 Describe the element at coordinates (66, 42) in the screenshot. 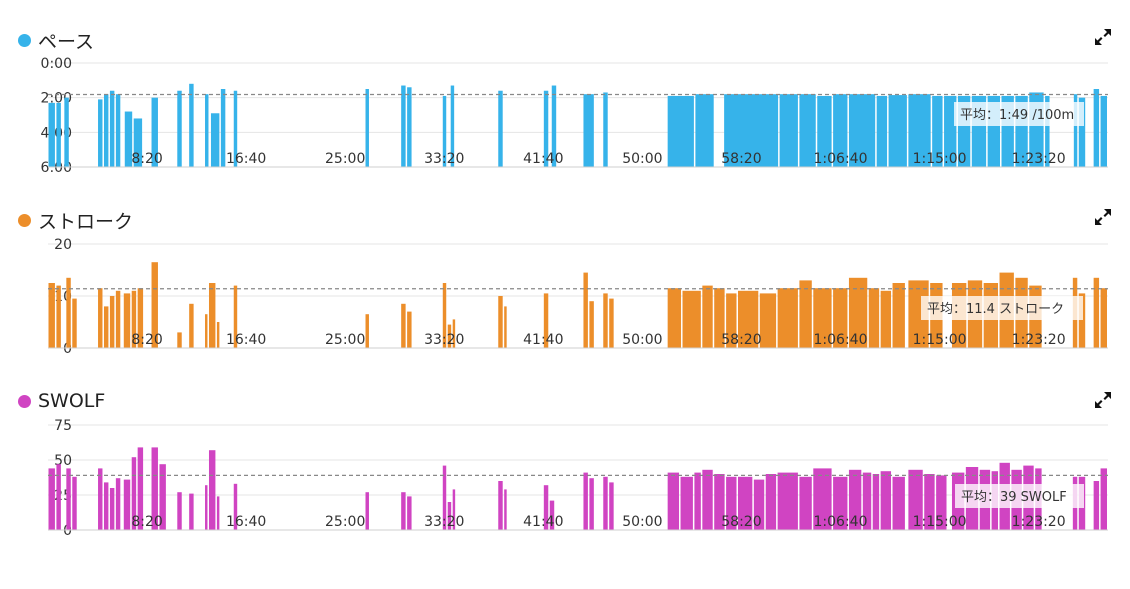

I see `pace-title-text: ペース` at that location.